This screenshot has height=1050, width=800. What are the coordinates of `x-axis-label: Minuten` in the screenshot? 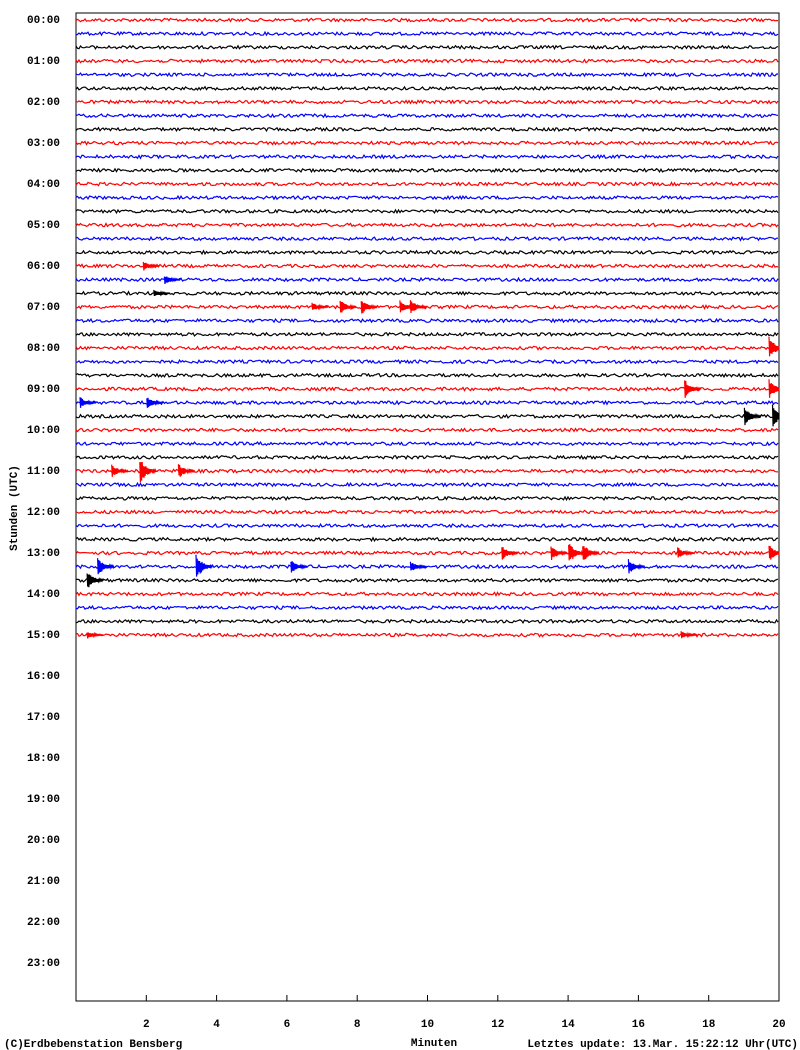 It's located at (434, 1044).